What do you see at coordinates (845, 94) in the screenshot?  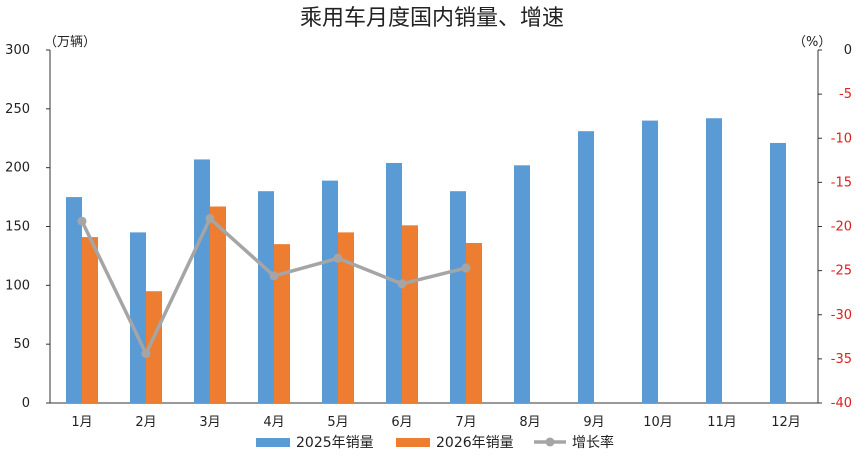 I see `y2-tick-label: -5` at bounding box center [845, 94].